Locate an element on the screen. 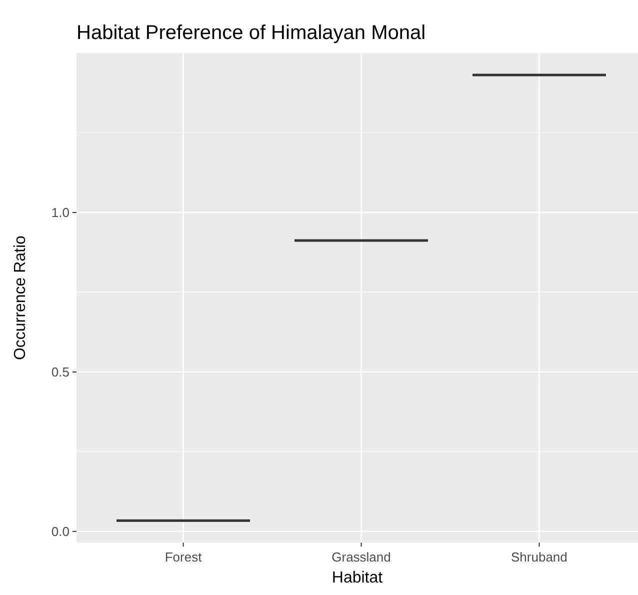 This screenshot has height=595, width=638. chart-title: Habitat Preference of Himalayan Monal is located at coordinates (251, 33).